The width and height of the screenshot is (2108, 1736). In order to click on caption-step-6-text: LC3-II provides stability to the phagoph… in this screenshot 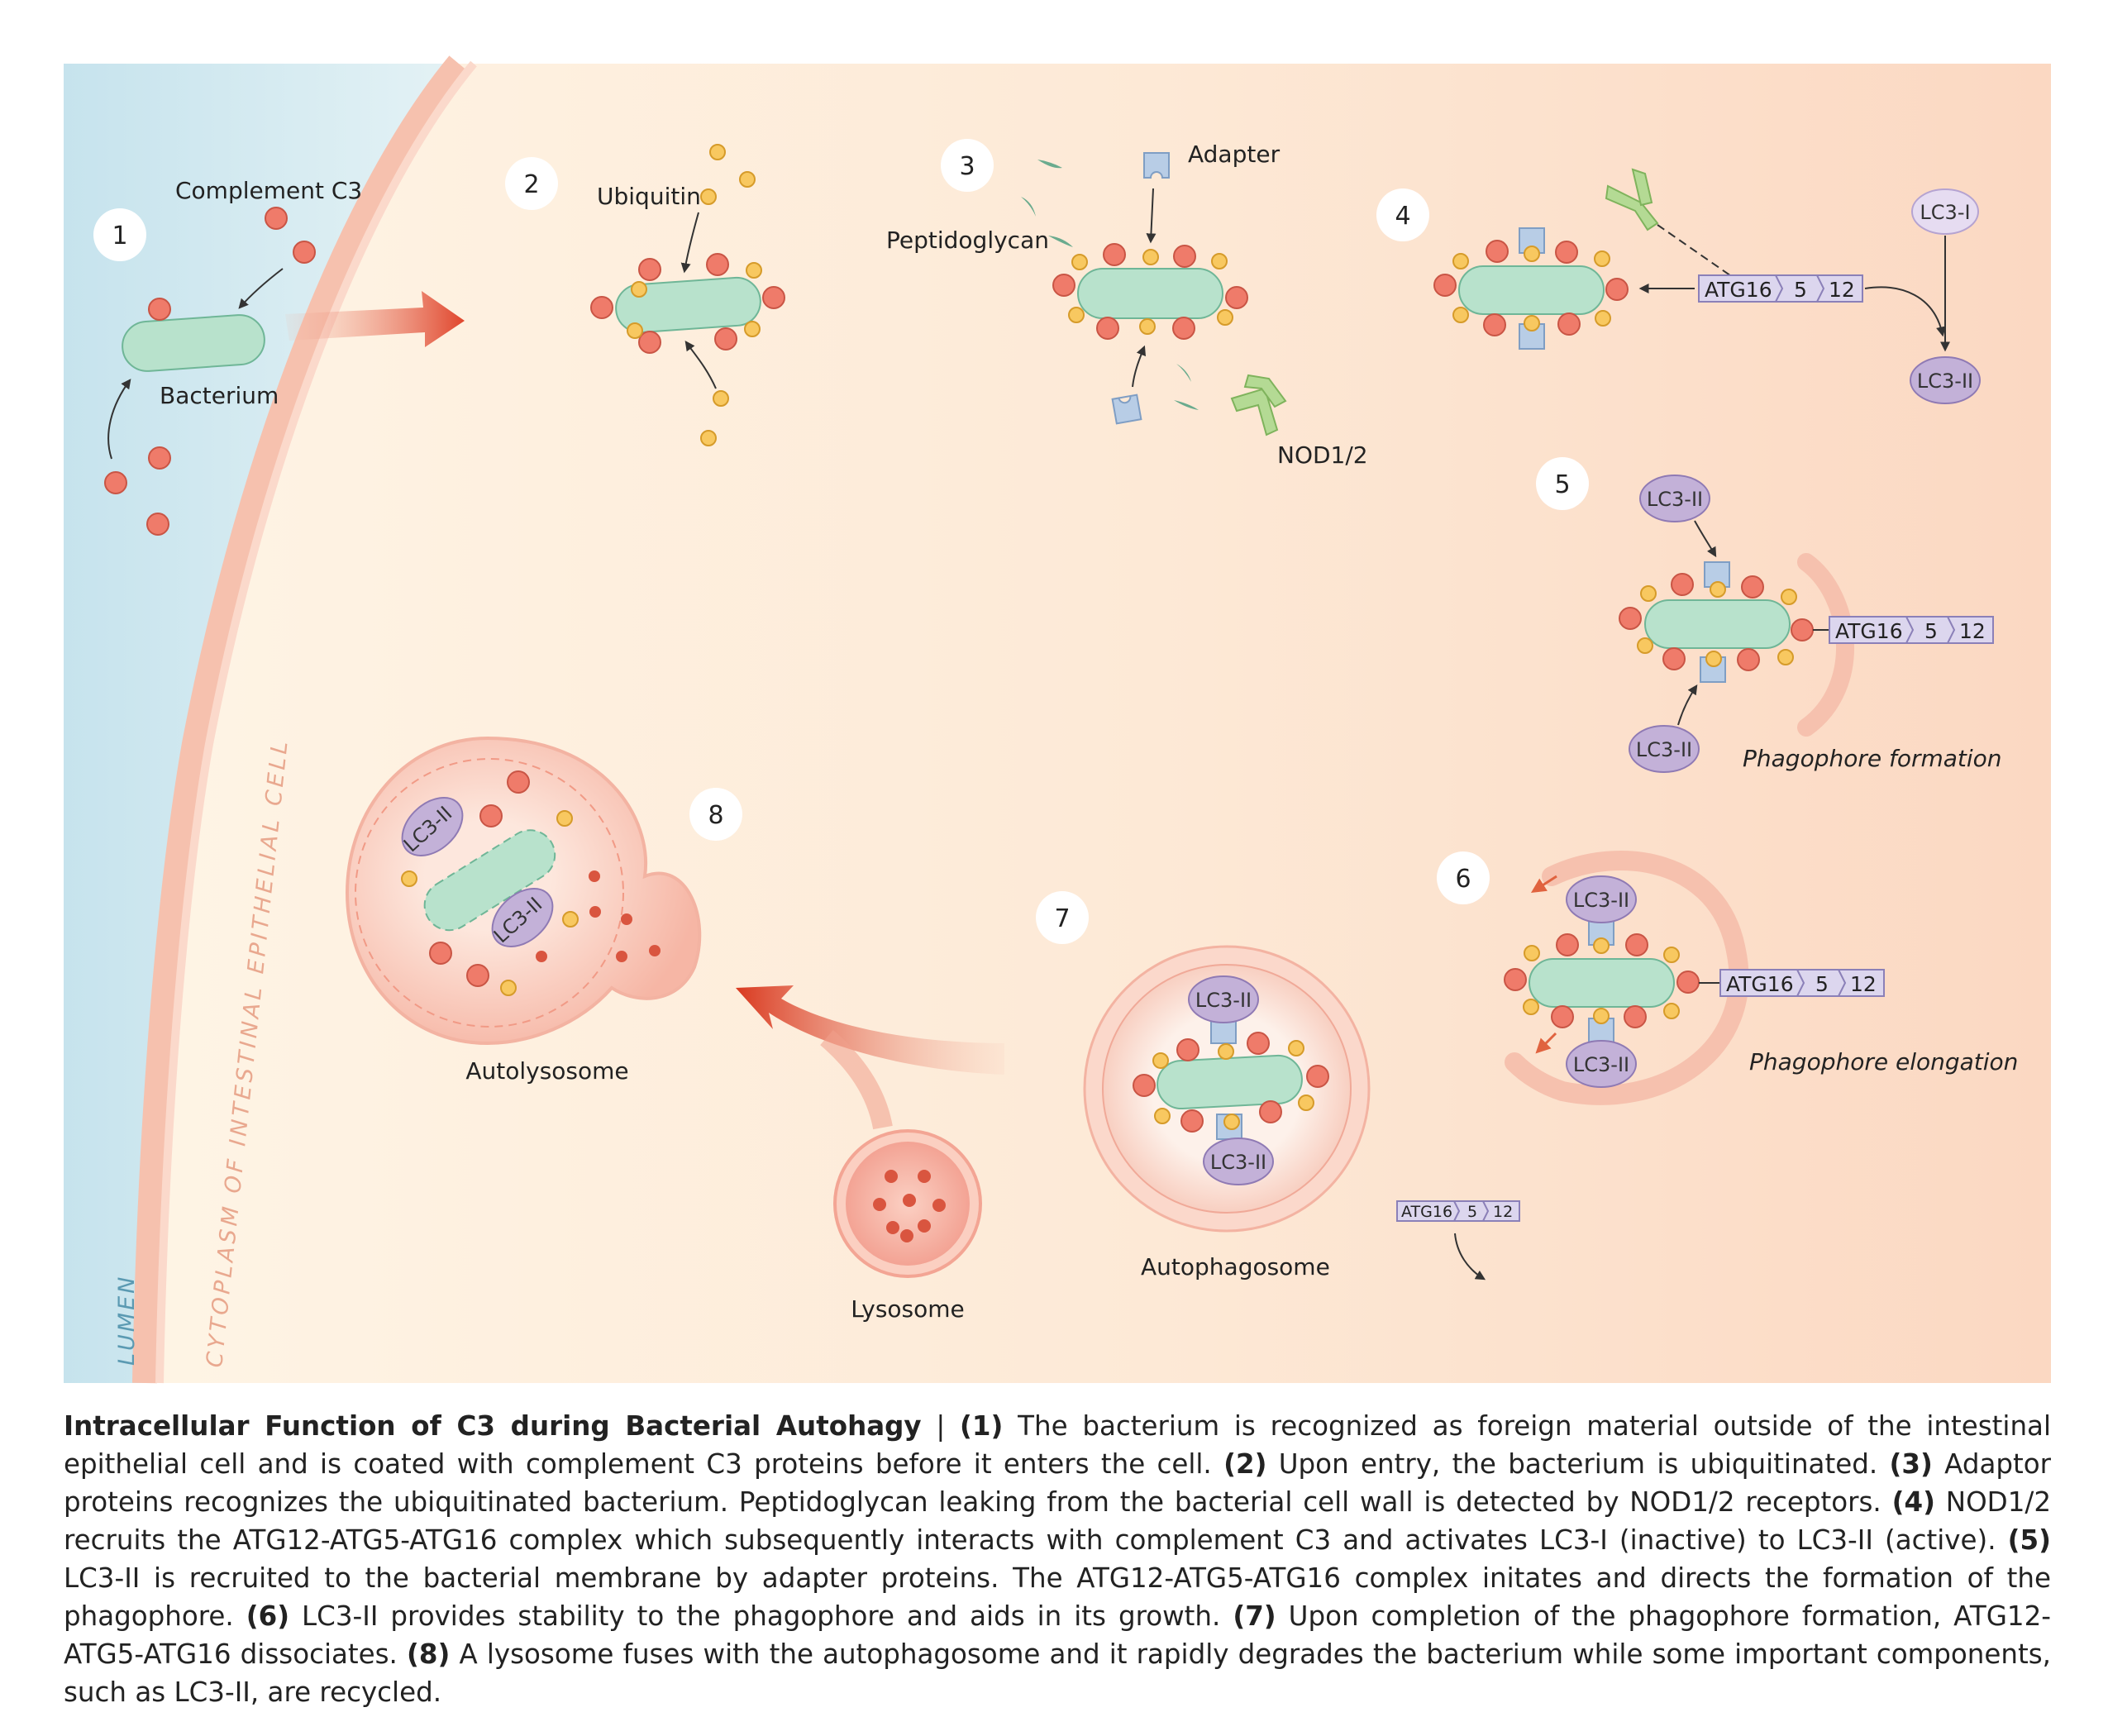, I will do `click(761, 1616)`.